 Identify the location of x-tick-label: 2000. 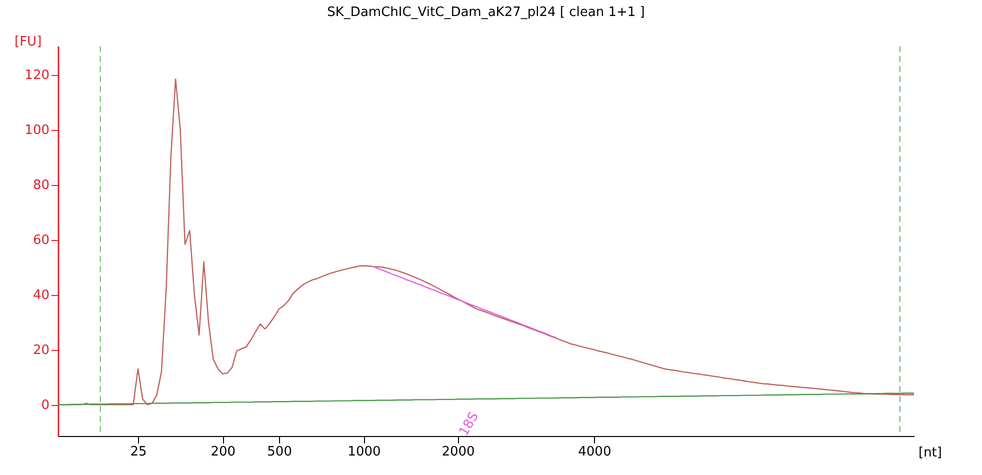
(458, 452).